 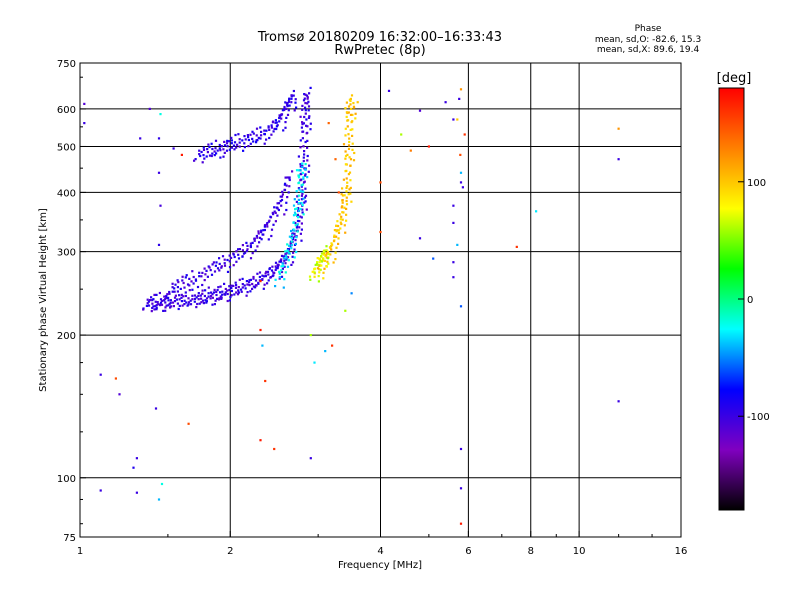 I want to click on x-tick-label: 1, so click(x=80, y=551).